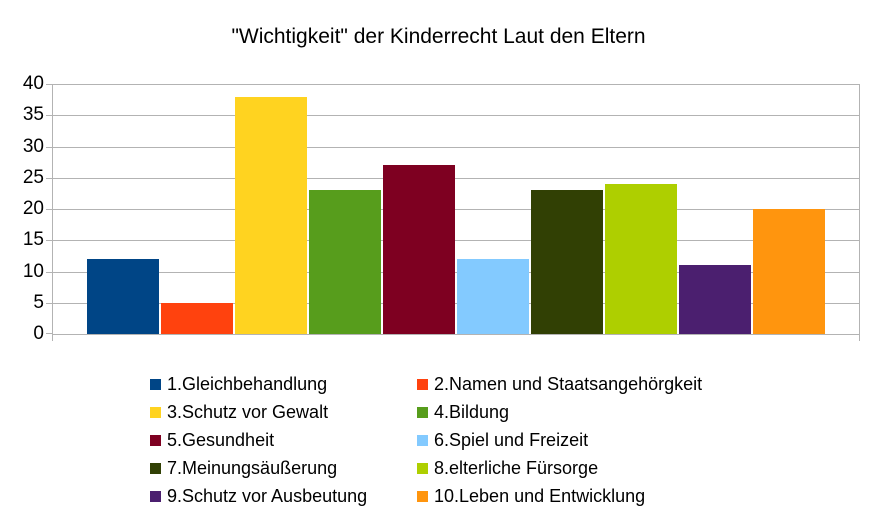  What do you see at coordinates (38, 333) in the screenshot?
I see `y-tick-label-0: 0` at bounding box center [38, 333].